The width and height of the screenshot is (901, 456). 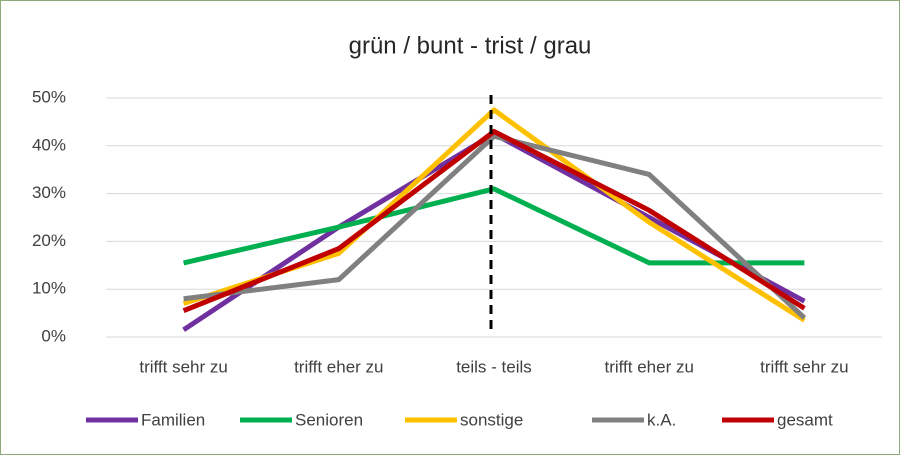 I want to click on legend-label: Familien, so click(x=173, y=419).